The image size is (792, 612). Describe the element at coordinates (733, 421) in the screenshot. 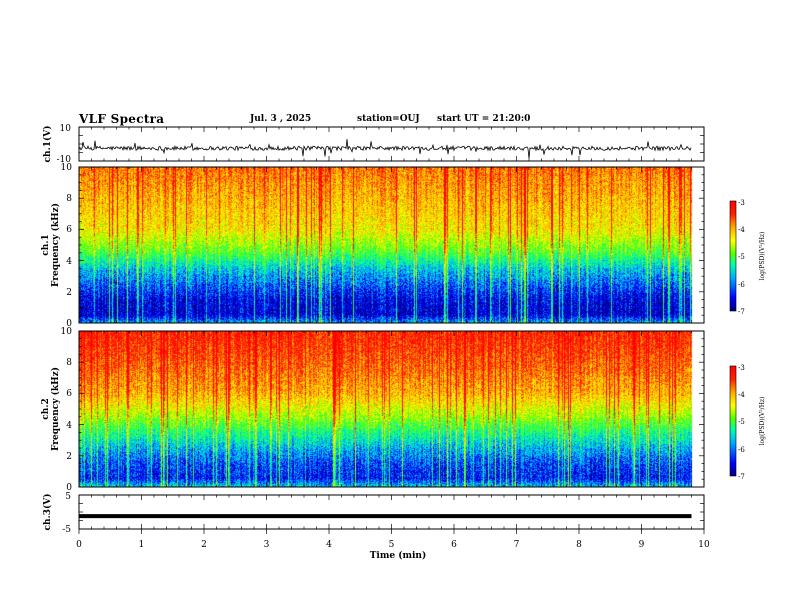

I see `ch2-colorbar` at that location.